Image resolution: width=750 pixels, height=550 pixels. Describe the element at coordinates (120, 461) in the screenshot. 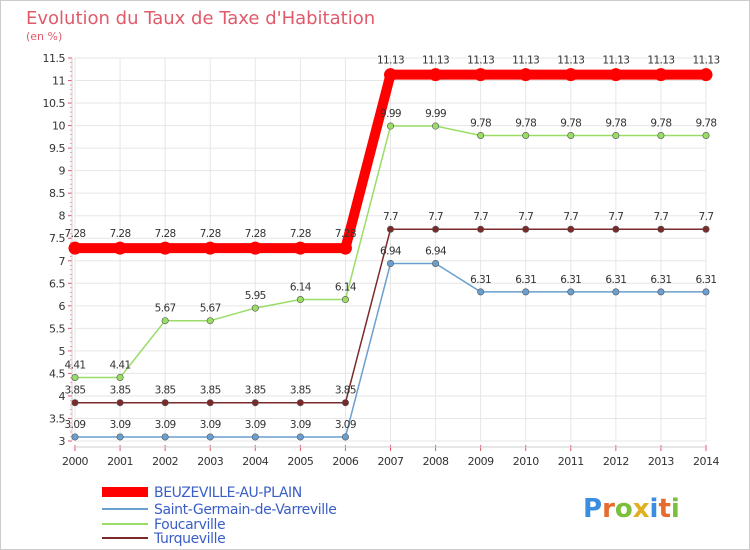

I see `x-tick-label: 2001` at that location.